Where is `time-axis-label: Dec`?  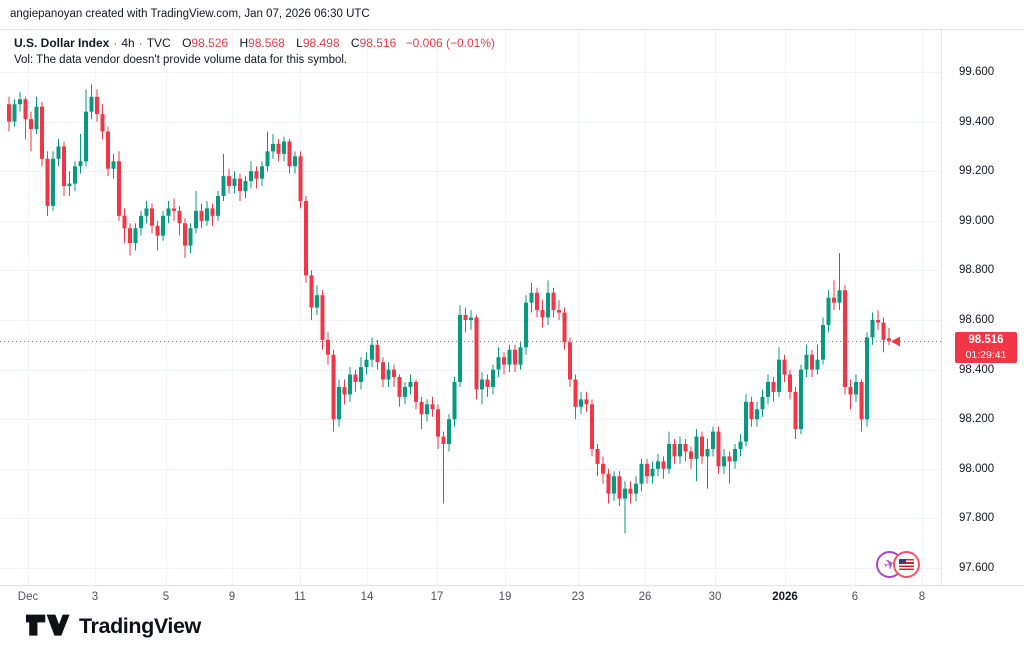 time-axis-label: Dec is located at coordinates (28, 597).